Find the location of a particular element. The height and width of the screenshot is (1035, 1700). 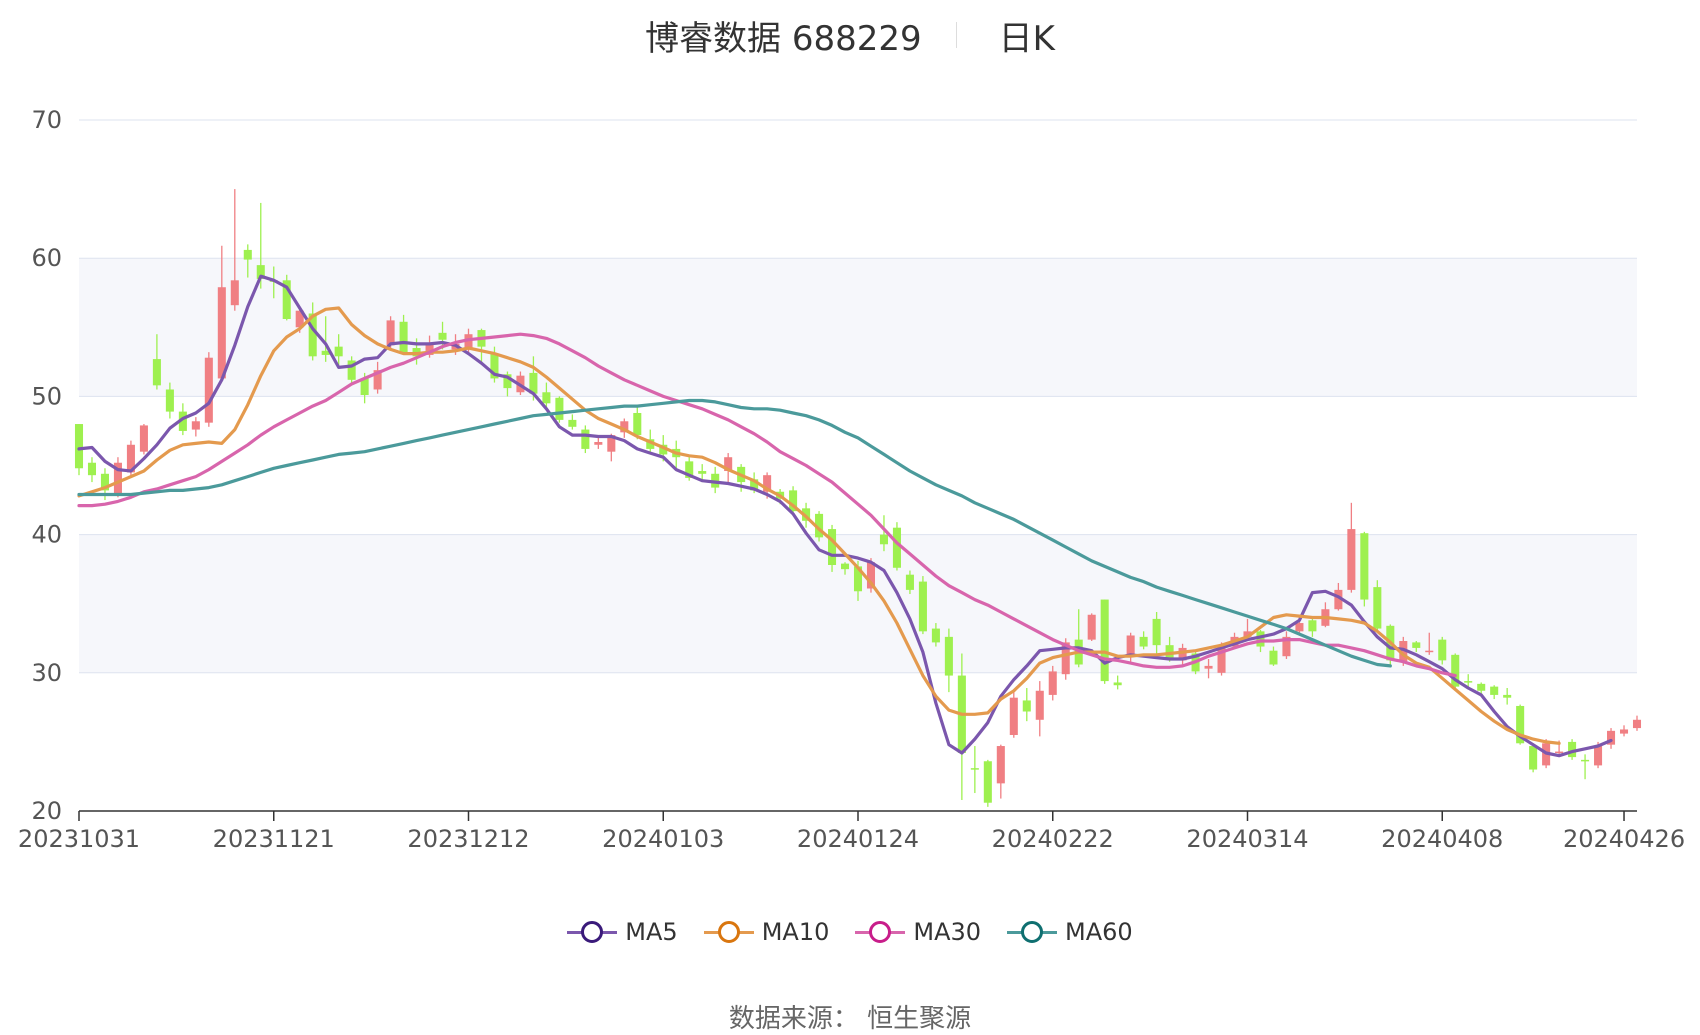

y-tick-label: 30 is located at coordinates (46, 673).